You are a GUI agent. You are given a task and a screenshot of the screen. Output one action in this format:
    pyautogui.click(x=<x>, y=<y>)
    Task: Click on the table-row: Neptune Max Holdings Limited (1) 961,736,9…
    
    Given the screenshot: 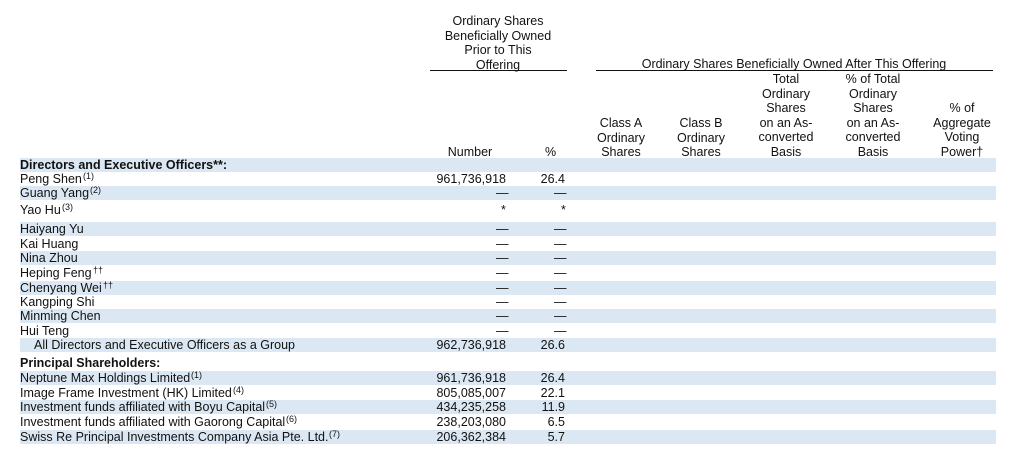 What is the action you would take?
    pyautogui.click(x=508, y=377)
    